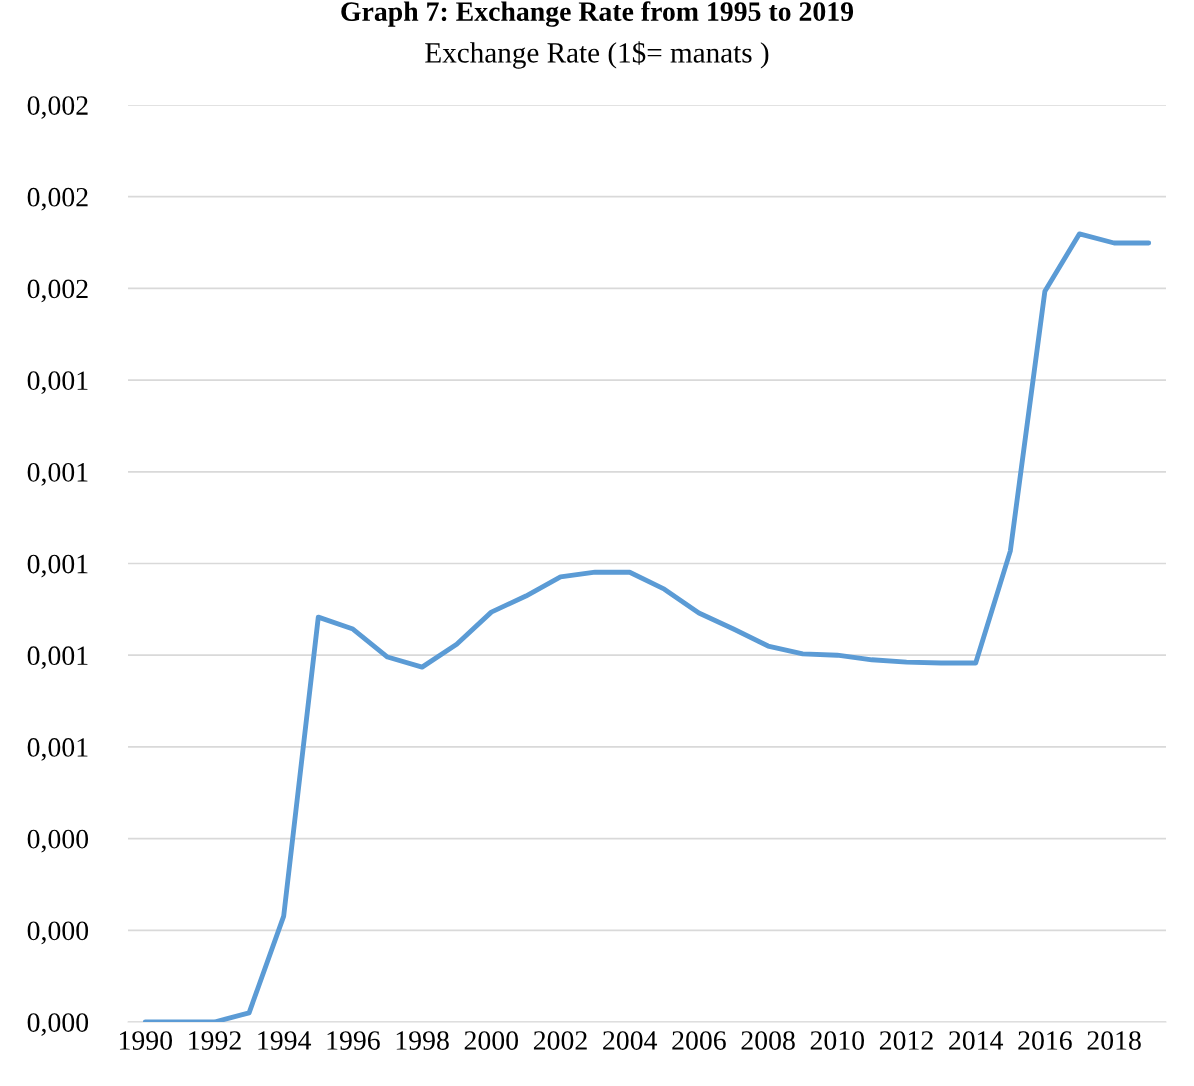 The height and width of the screenshot is (1086, 1194). I want to click on x-tick-label: 1990, so click(146, 1040).